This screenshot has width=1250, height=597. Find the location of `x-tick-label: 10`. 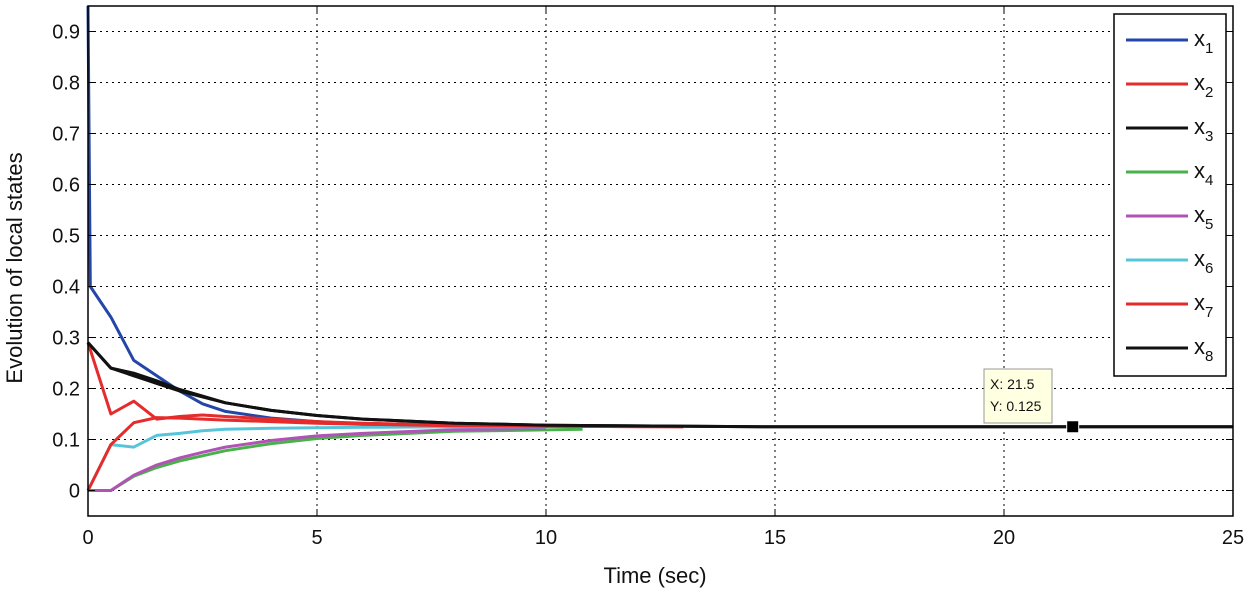

x-tick-label: 10 is located at coordinates (546, 538).